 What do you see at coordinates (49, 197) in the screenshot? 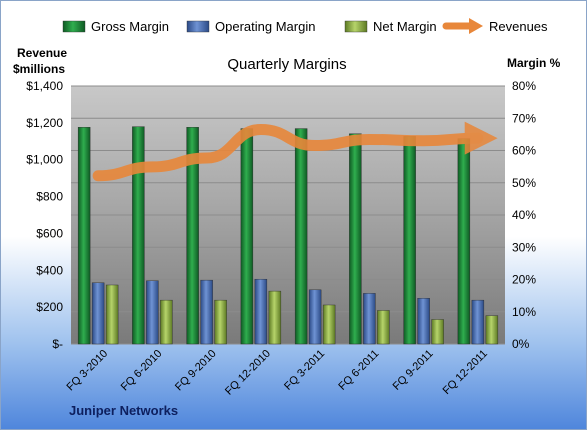
I see `left-tick-label: $800` at bounding box center [49, 197].